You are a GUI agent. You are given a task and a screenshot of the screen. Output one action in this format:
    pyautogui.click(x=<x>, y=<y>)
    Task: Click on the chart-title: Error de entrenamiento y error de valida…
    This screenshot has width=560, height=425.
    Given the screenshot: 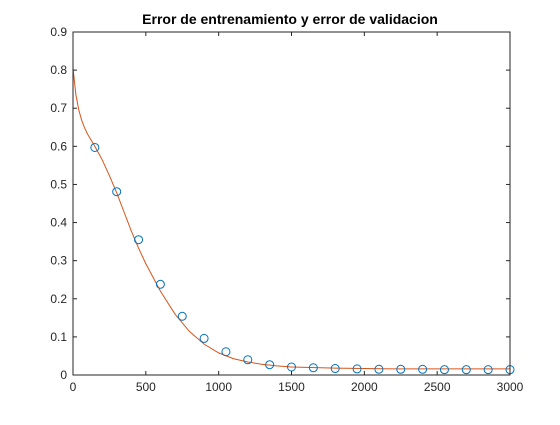 What is the action you would take?
    pyautogui.click(x=290, y=19)
    